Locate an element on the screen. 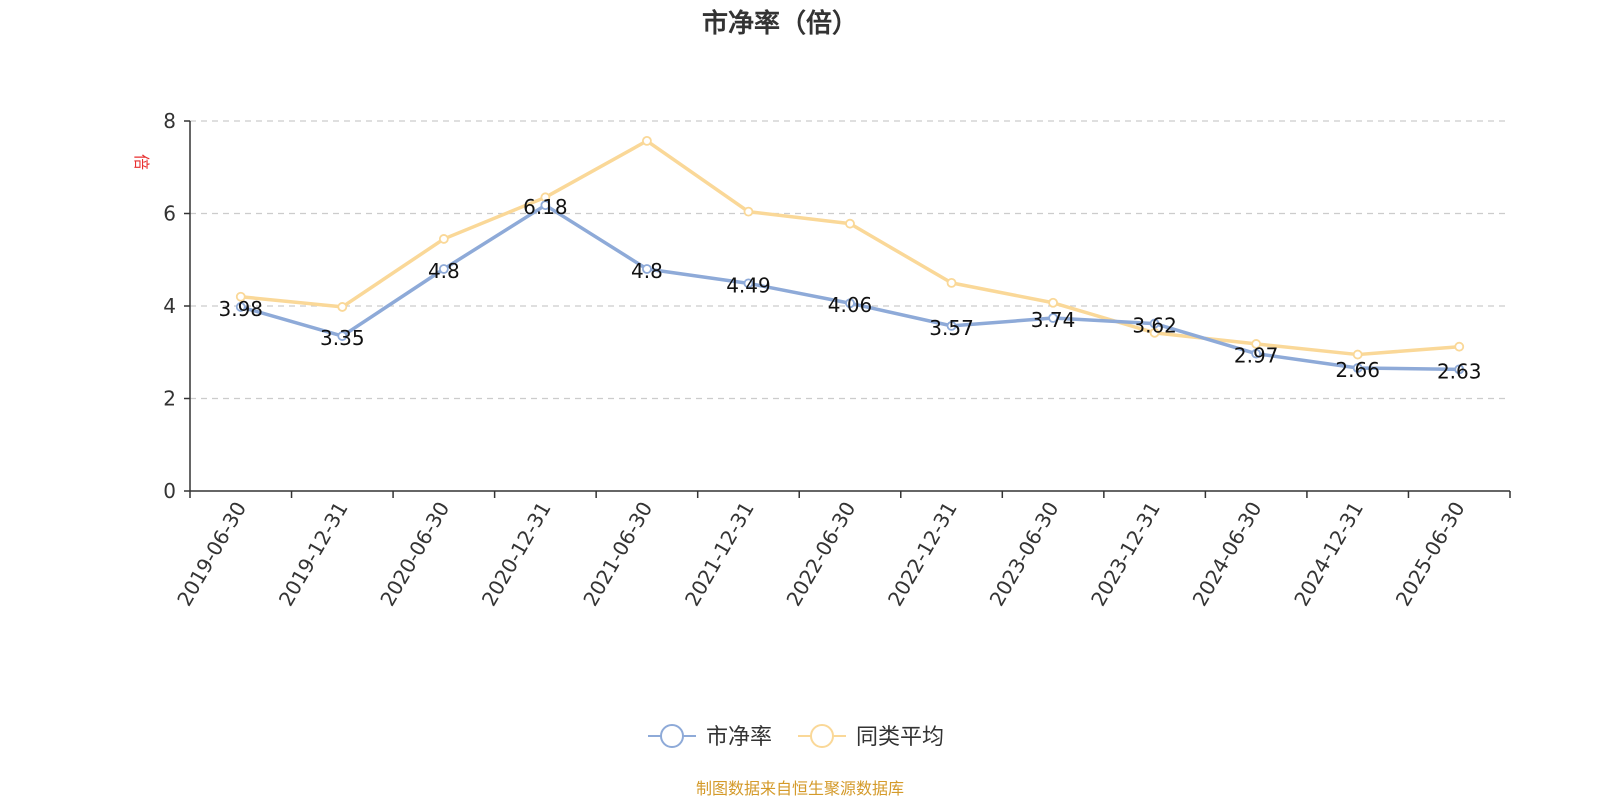 The image size is (1600, 800). y-axis-unit: 倍 is located at coordinates (141, 162).